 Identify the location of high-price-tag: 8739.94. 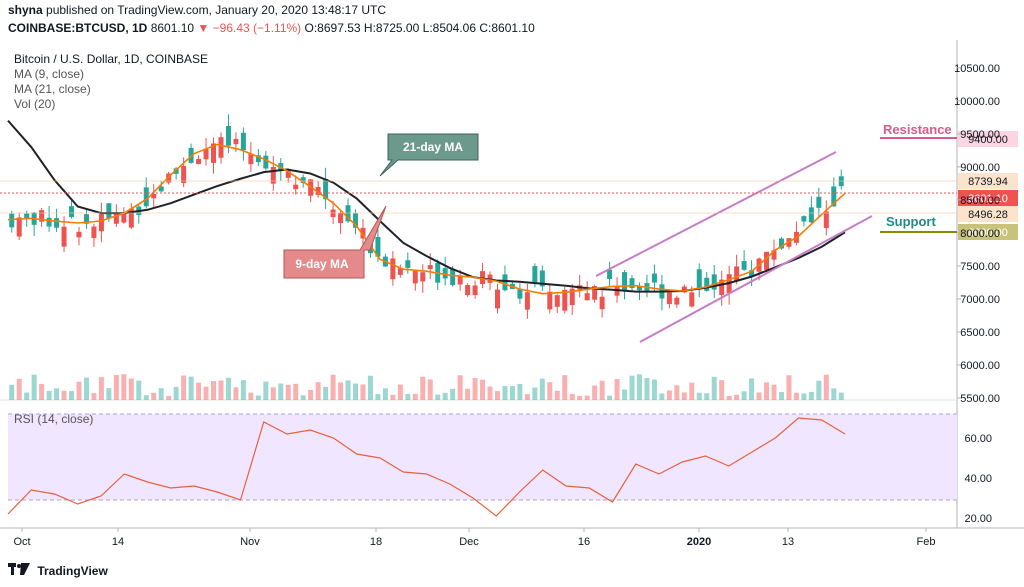
(988, 182).